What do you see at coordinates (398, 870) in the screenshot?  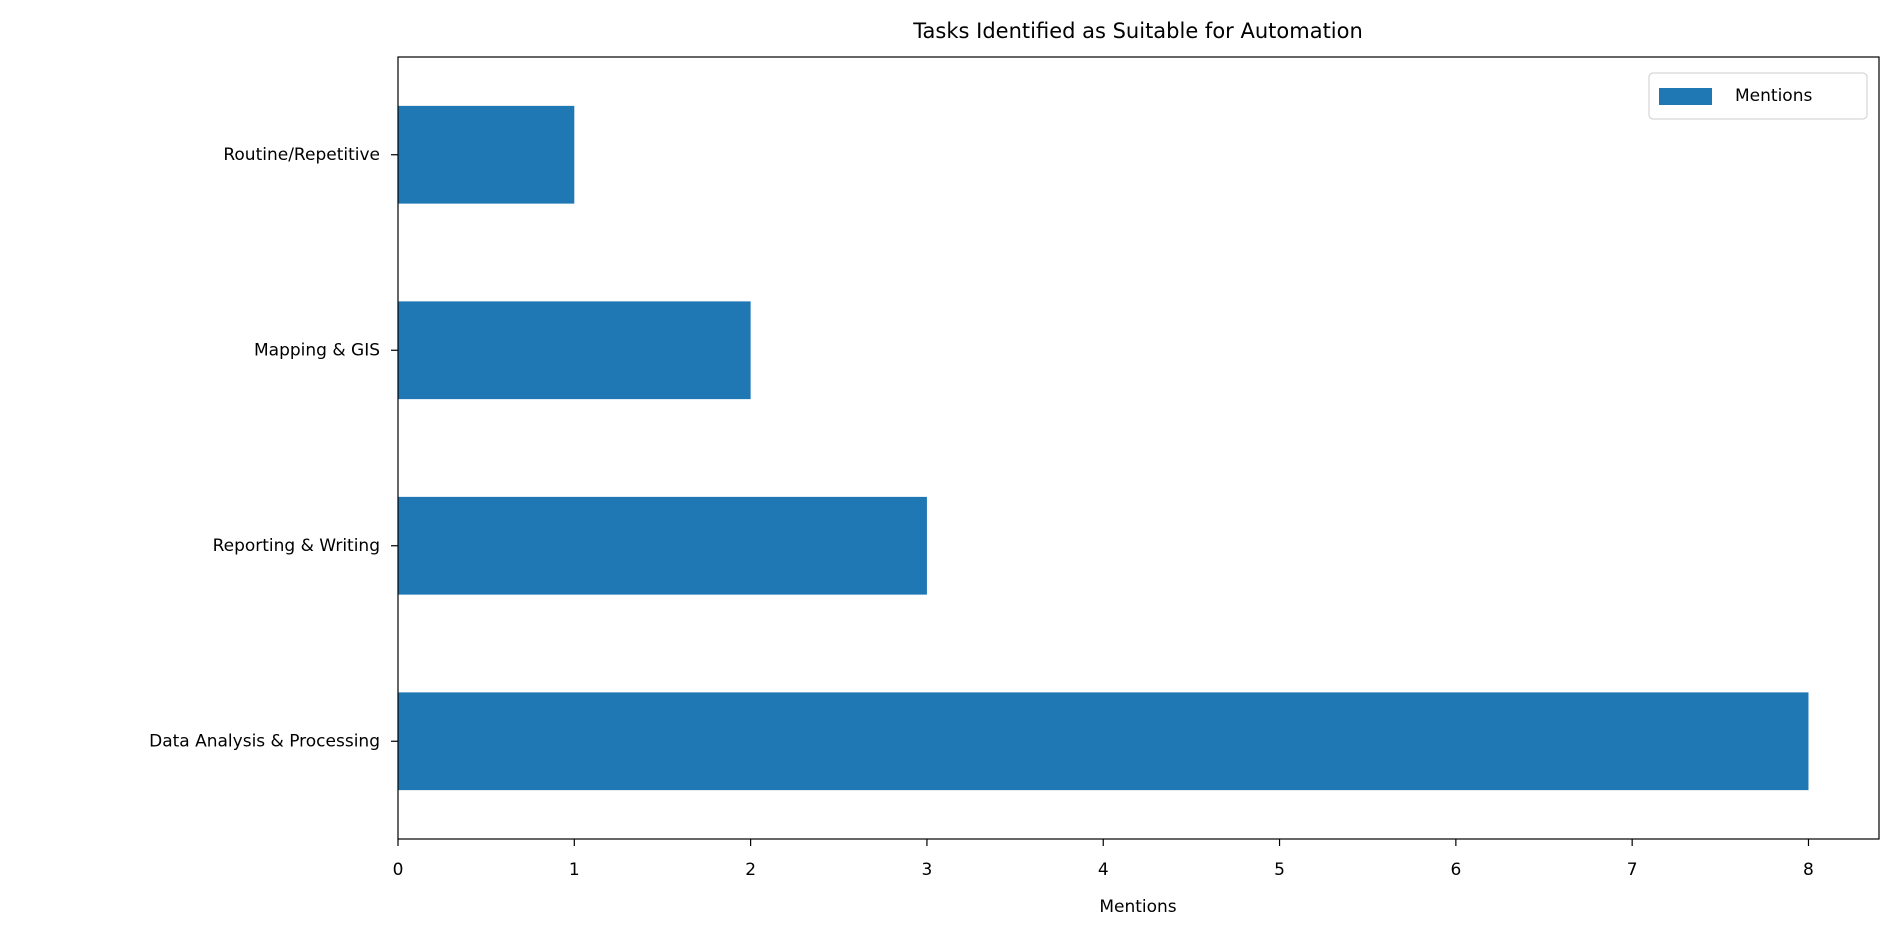 I see `x-tick-label: 0` at bounding box center [398, 870].